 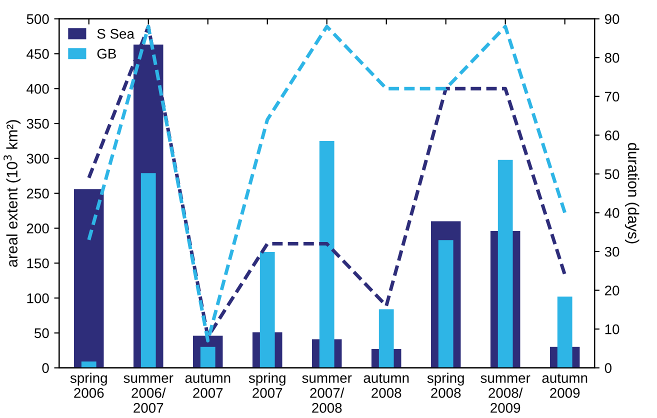 What do you see at coordinates (612, 57) in the screenshot?
I see `y2-tick-label: 80` at bounding box center [612, 57].